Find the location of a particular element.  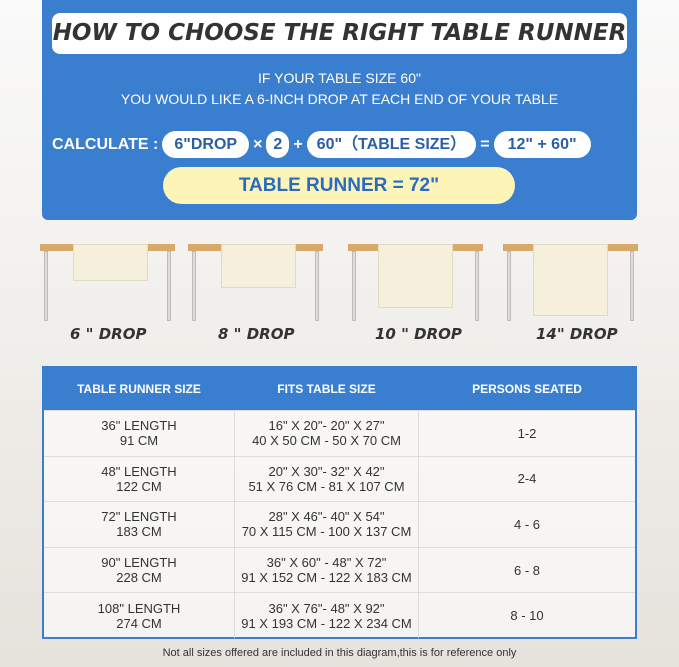

persons-cell: 8 - 10 is located at coordinates (527, 616).